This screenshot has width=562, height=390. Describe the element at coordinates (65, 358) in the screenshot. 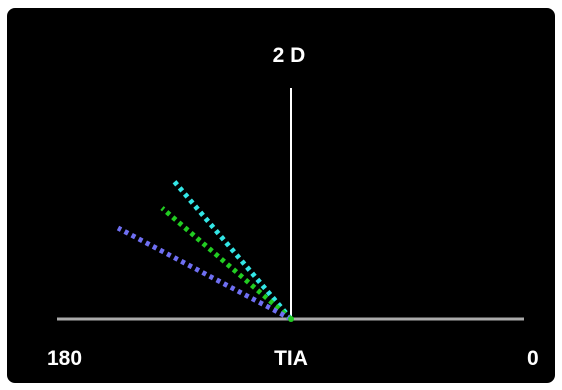

I see `angle-label-180: 180` at that location.